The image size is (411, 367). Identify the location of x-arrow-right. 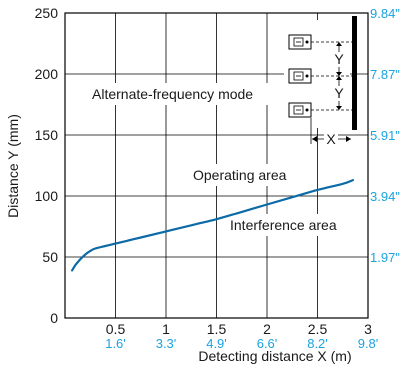
(348, 139).